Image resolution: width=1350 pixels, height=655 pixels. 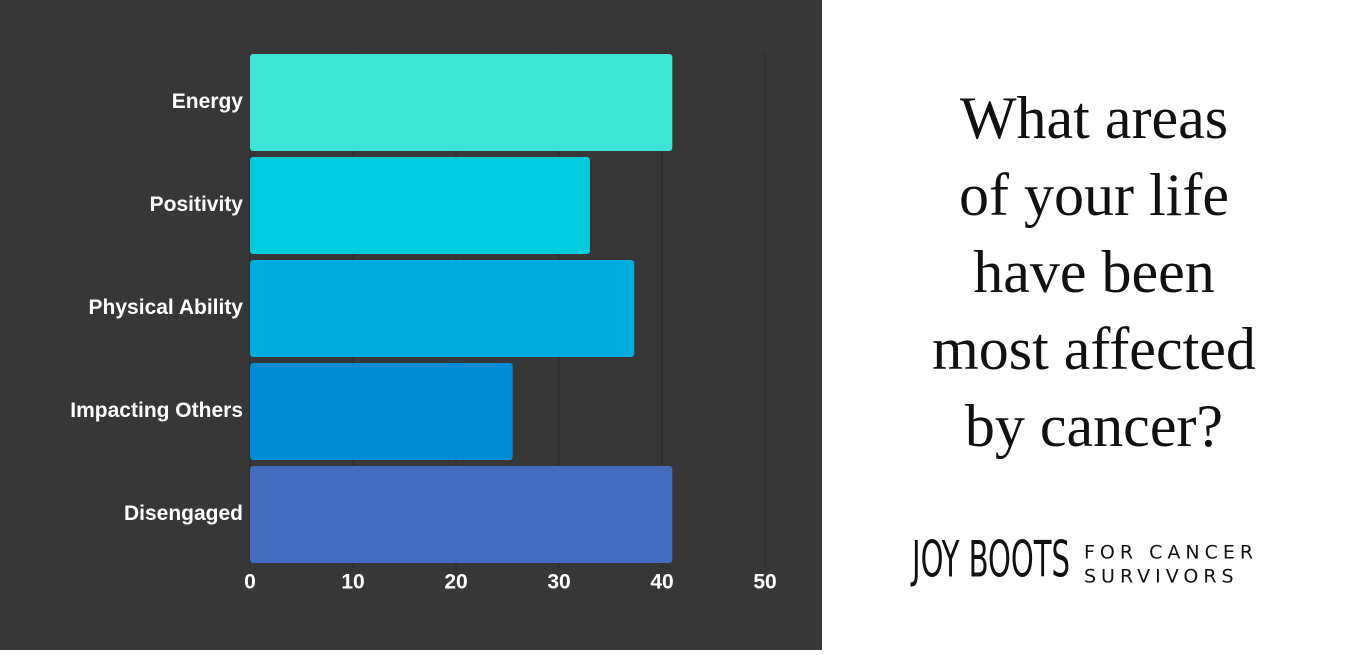 I want to click on x-tick-label: 20, so click(x=455, y=582).